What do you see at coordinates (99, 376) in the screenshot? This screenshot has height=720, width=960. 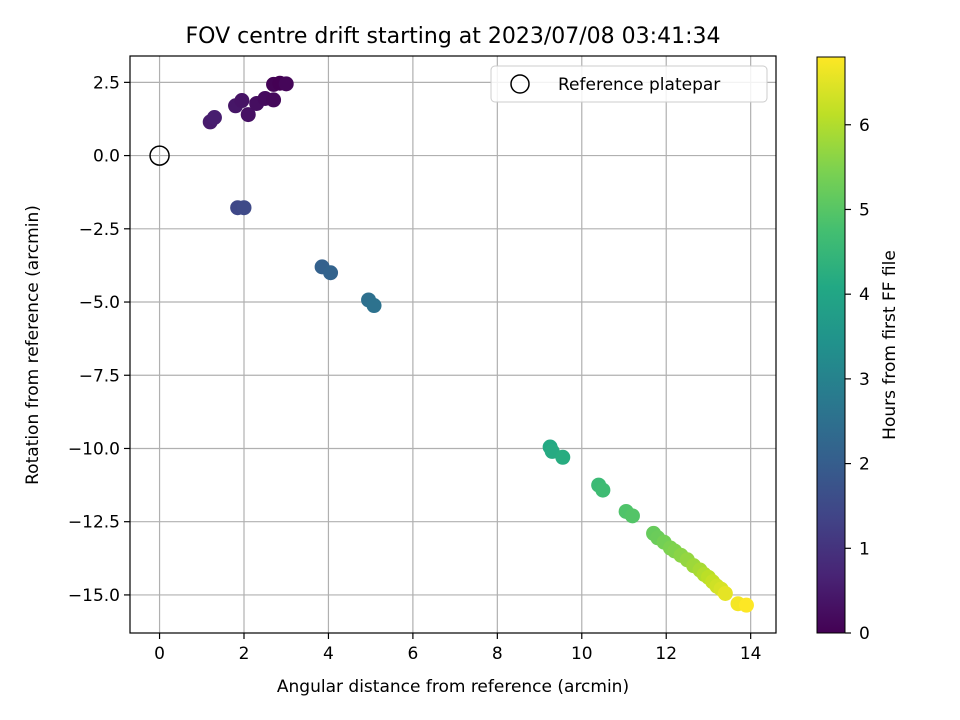 I see `y-tick-label: −7.5` at bounding box center [99, 376].